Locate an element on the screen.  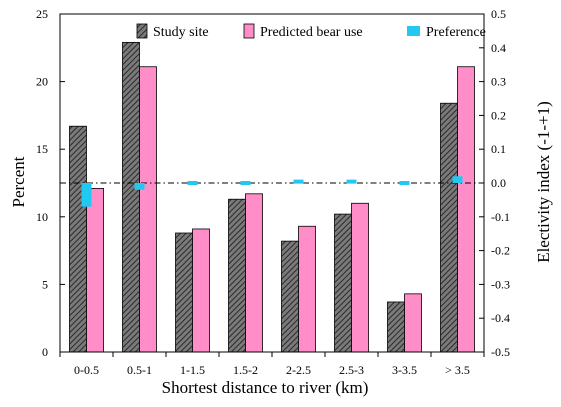
y2-axis-title: Electivity index (-1-+1) is located at coordinates (543, 182).